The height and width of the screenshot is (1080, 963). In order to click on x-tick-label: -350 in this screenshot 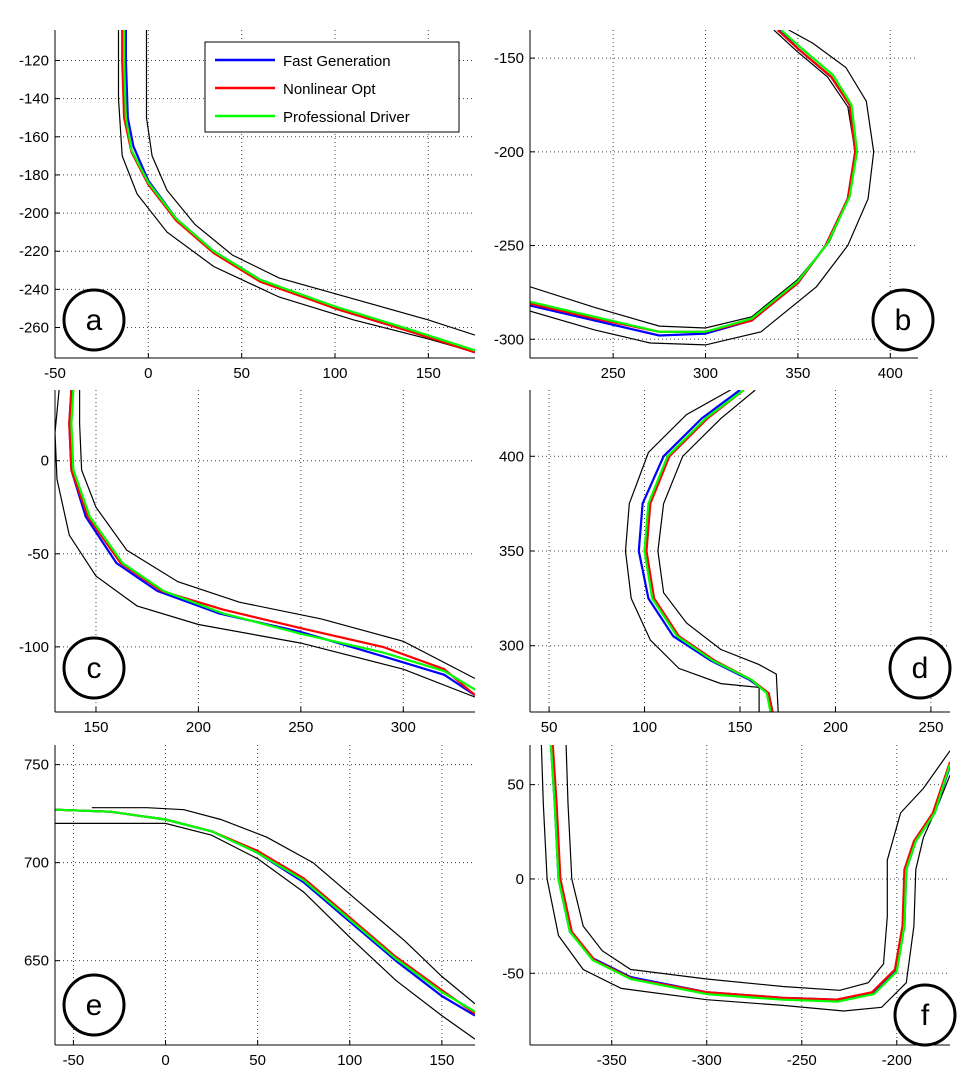, I will do `click(612, 1060)`.